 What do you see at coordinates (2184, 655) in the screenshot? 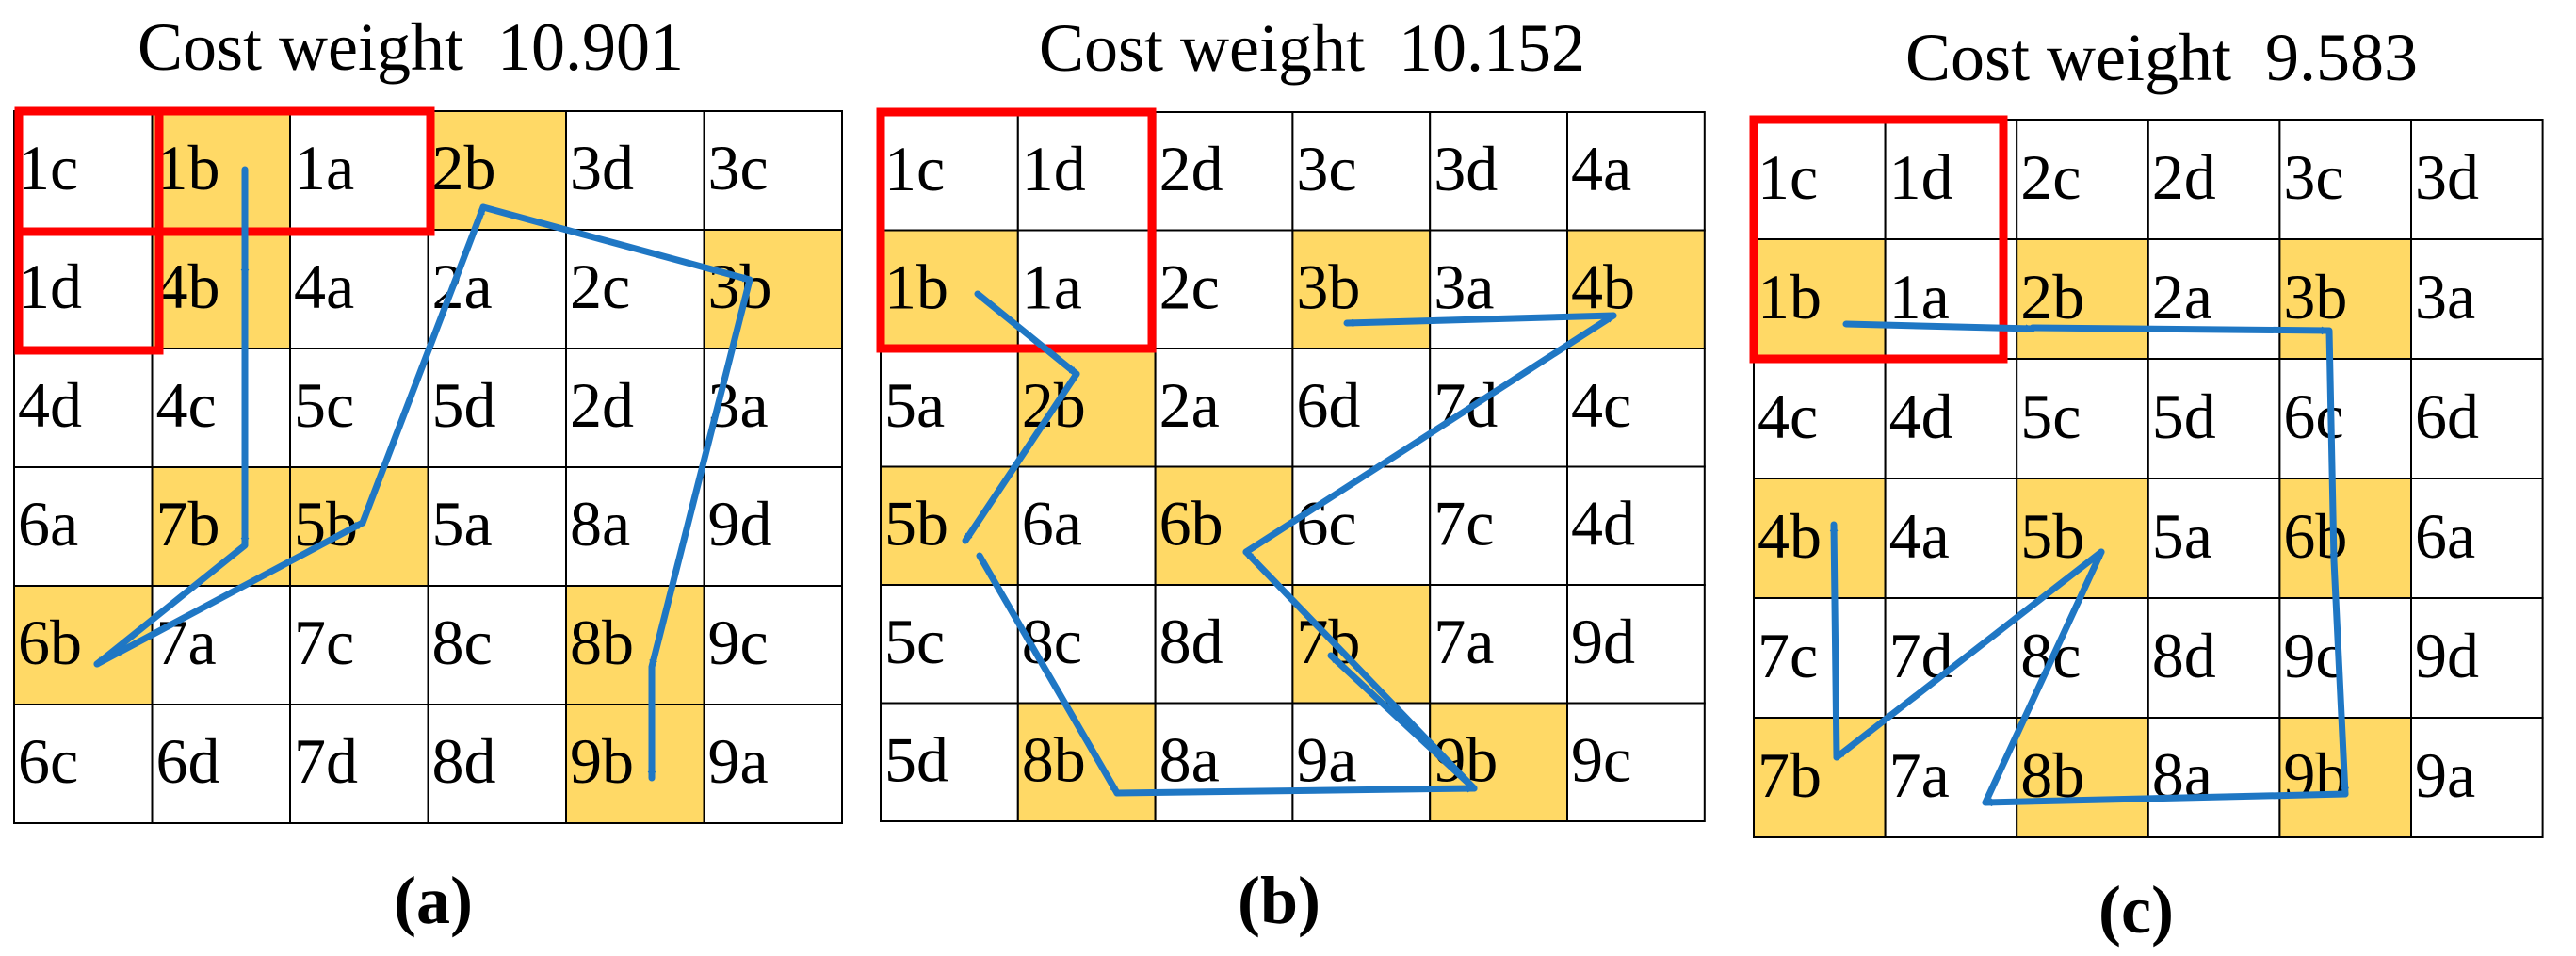
I see `panel-c-cell-label: 8d` at bounding box center [2184, 655].